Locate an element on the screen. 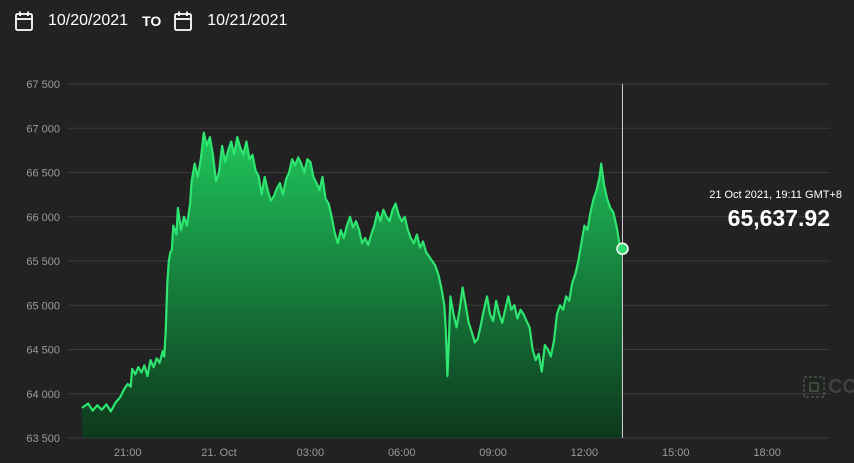 This screenshot has height=463, width=854. y-tick-label: 66 500 is located at coordinates (43, 174).